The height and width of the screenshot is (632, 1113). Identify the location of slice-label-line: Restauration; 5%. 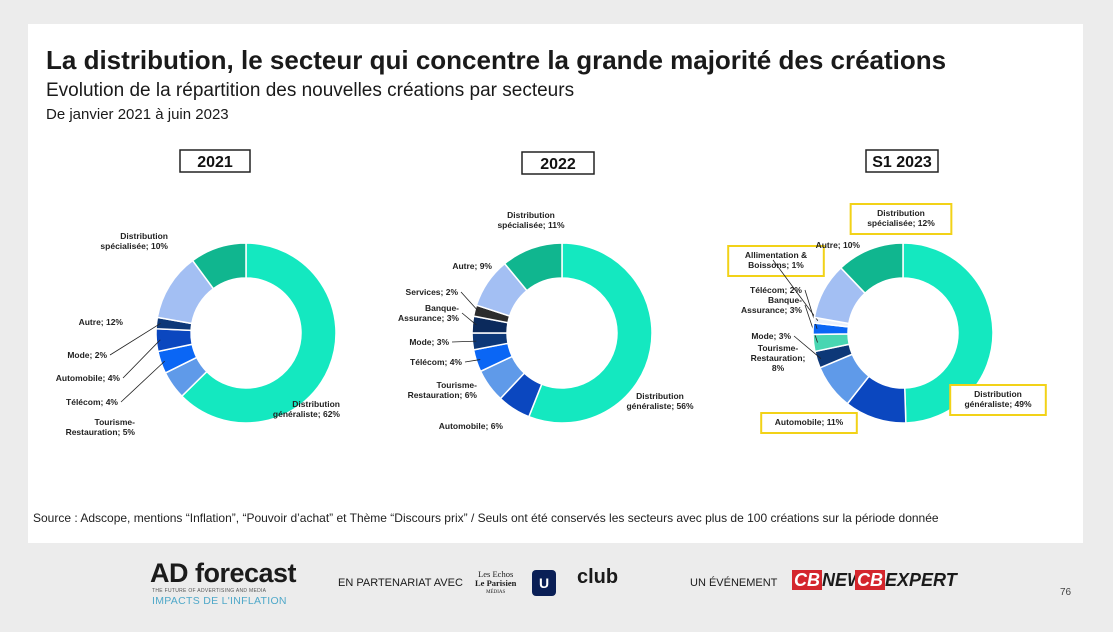
(101, 432).